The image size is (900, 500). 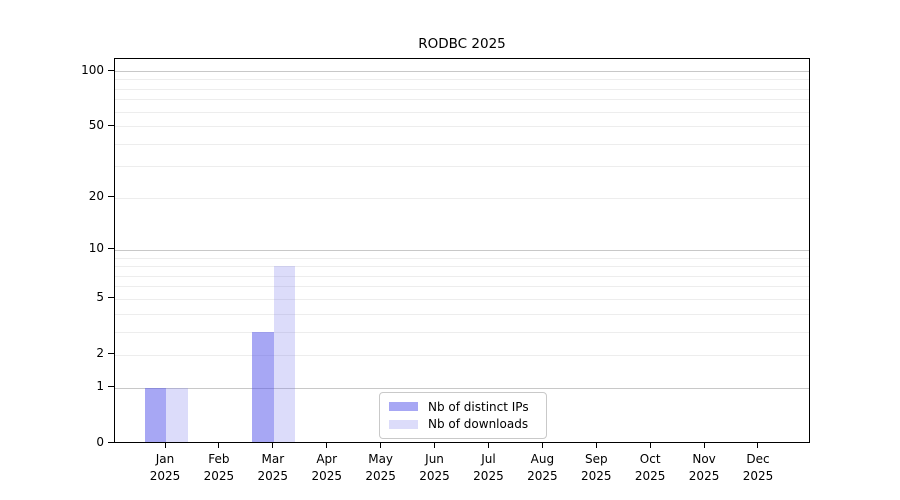 I want to click on chart-title: RODBC 2025, so click(x=462, y=44).